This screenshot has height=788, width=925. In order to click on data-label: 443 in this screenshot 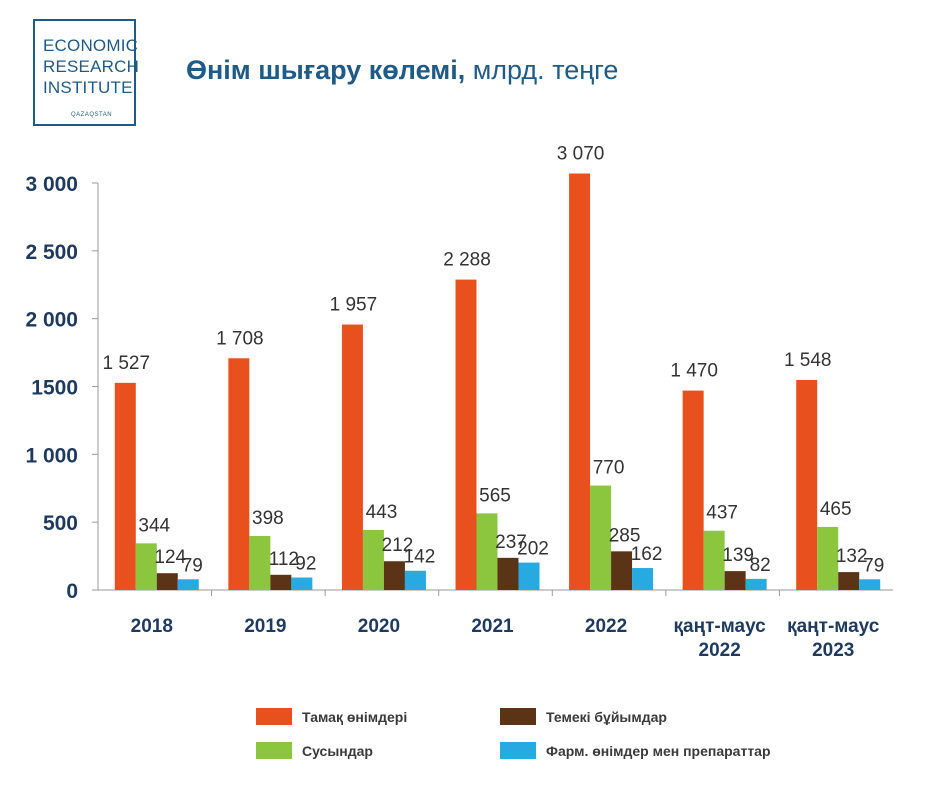, I will do `click(382, 512)`.